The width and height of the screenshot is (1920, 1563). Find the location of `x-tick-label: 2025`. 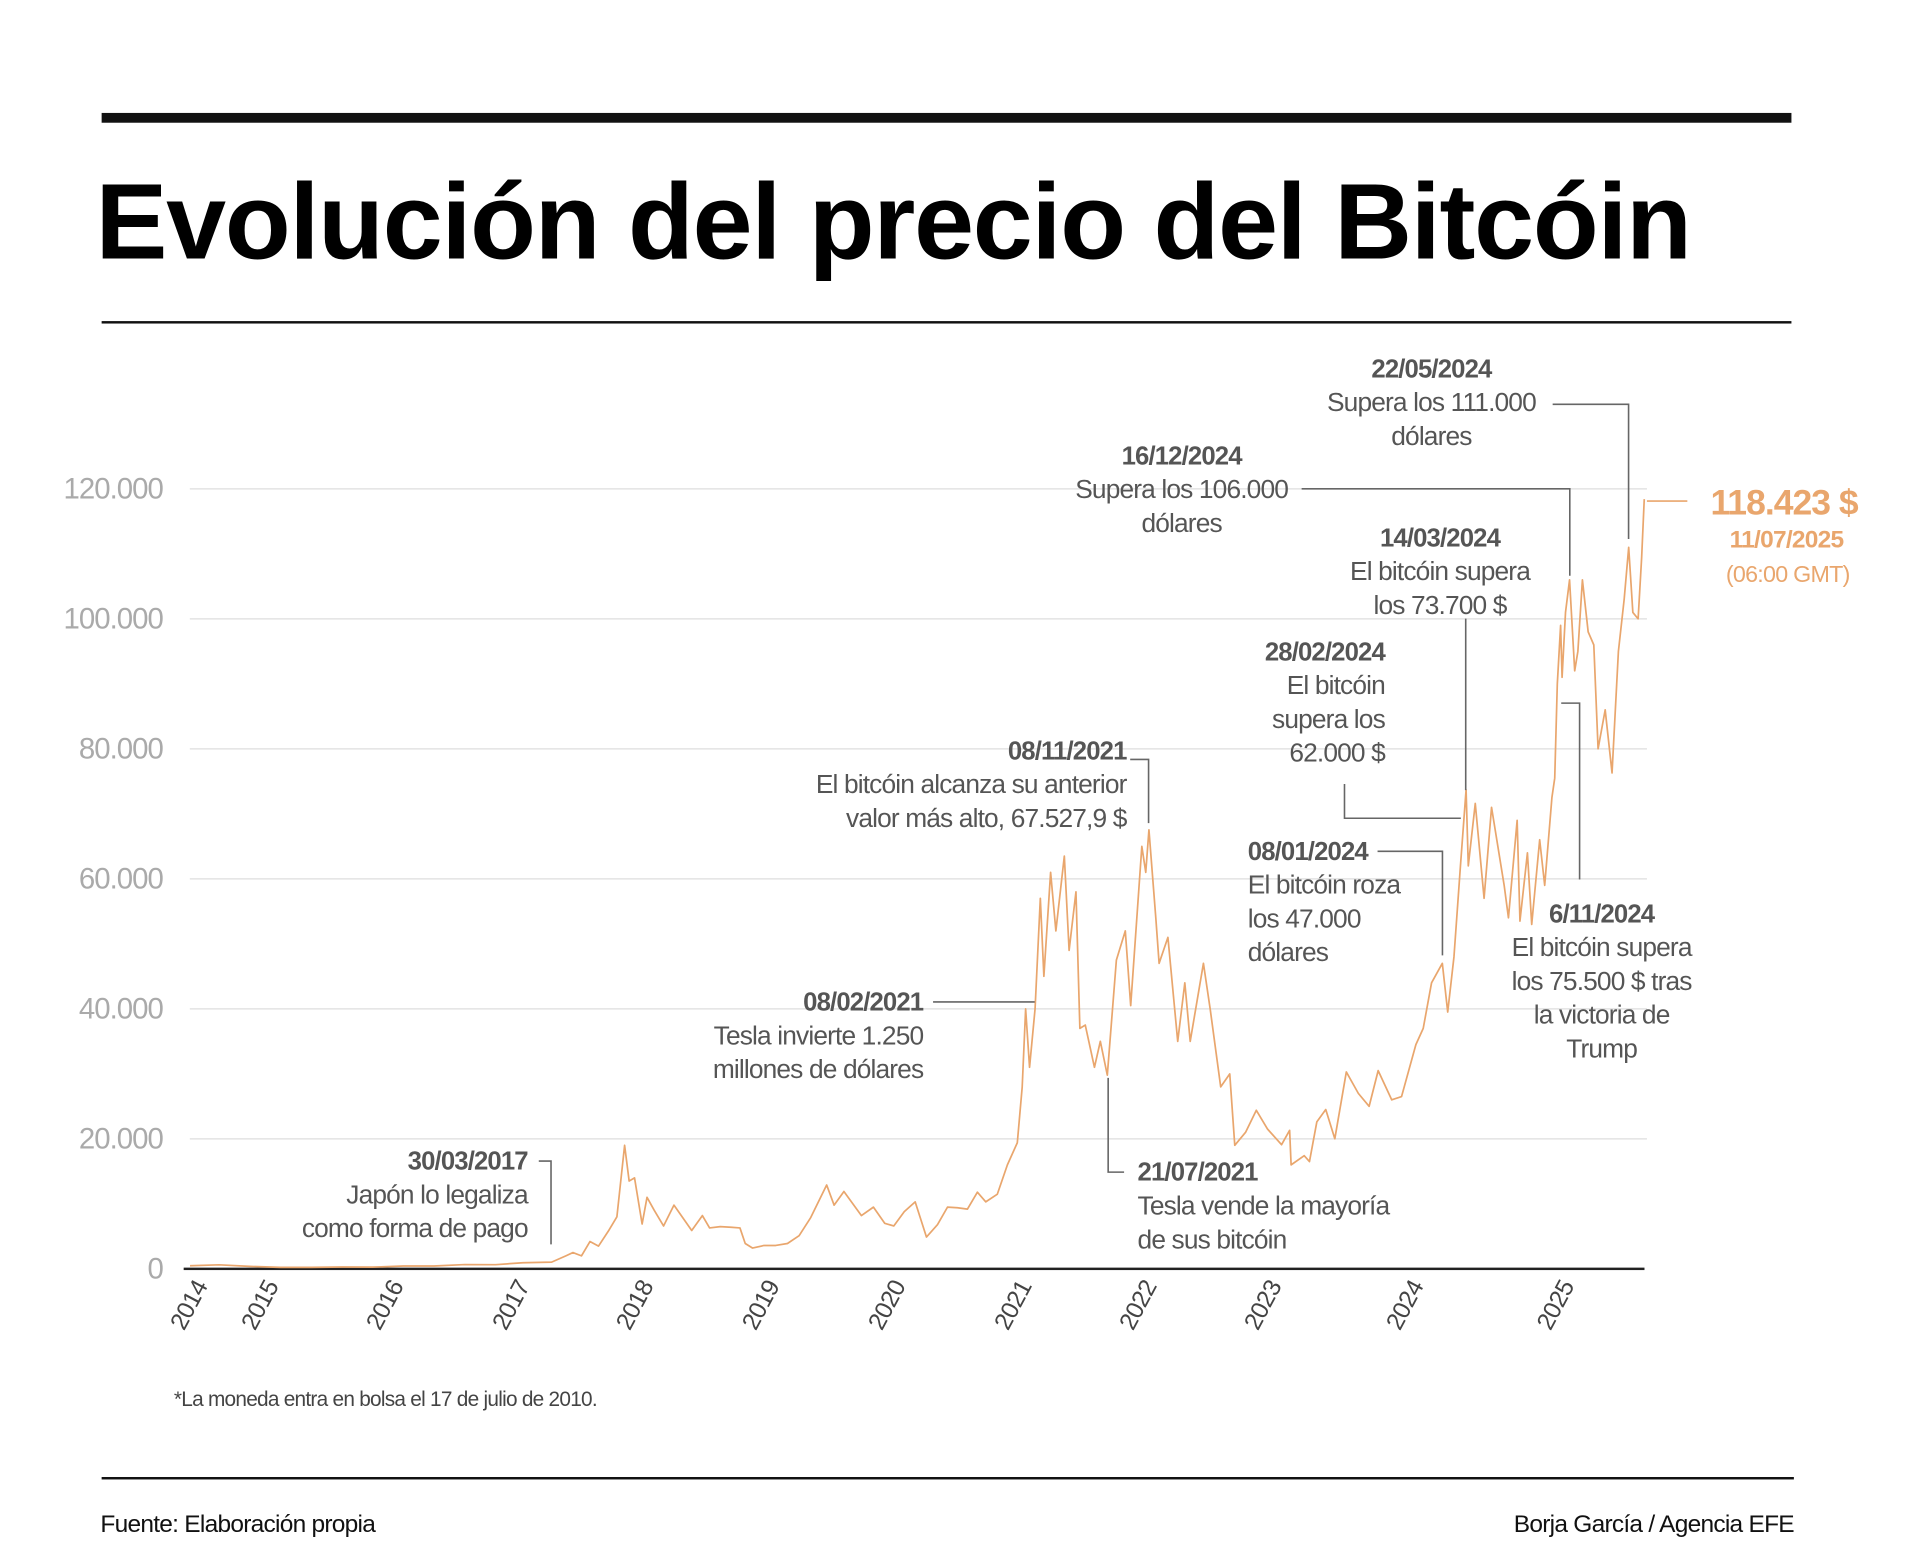

x-tick-label: 2025 is located at coordinates (1556, 1305).